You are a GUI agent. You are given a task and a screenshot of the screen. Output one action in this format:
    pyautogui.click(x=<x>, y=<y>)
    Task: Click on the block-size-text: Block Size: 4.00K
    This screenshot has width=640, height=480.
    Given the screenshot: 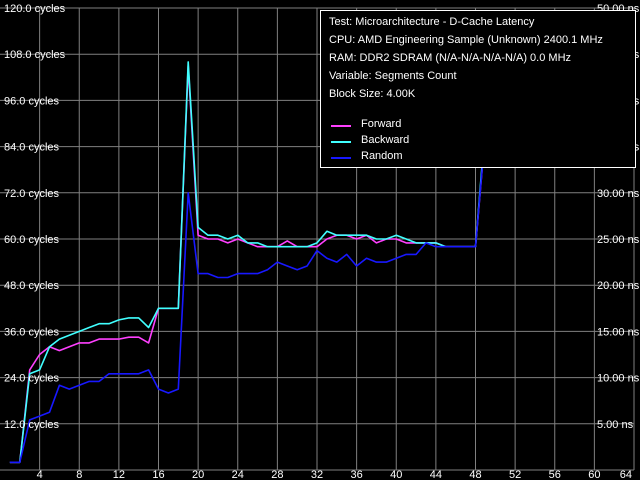 What is the action you would take?
    pyautogui.click(x=372, y=94)
    